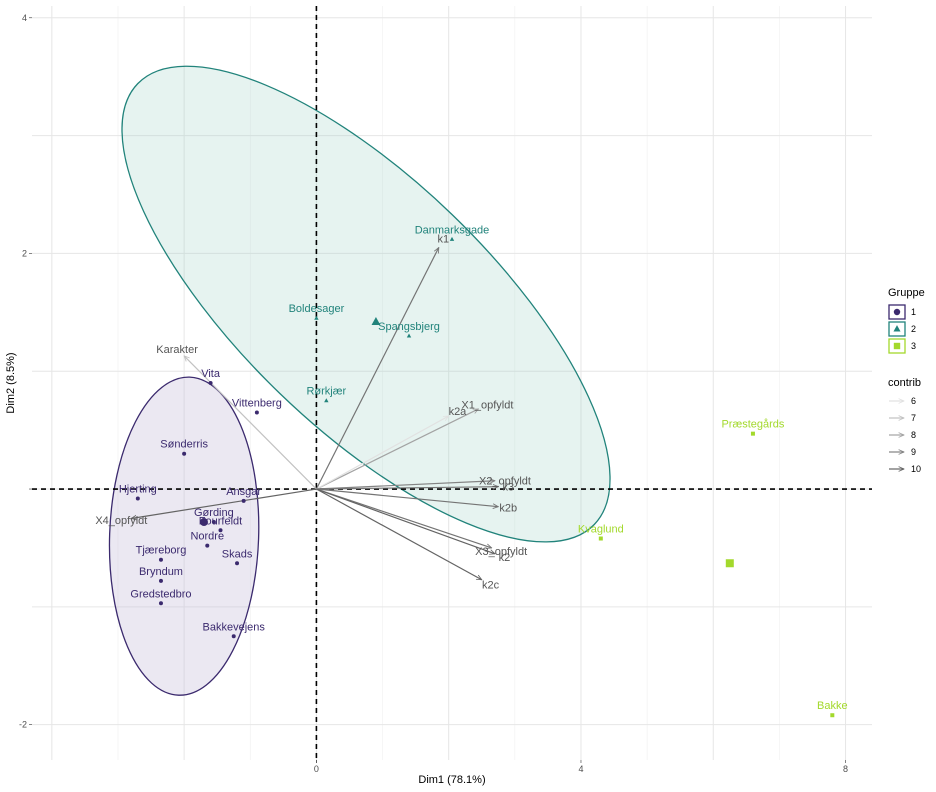  I want to click on point-hjerting, so click(137, 498).